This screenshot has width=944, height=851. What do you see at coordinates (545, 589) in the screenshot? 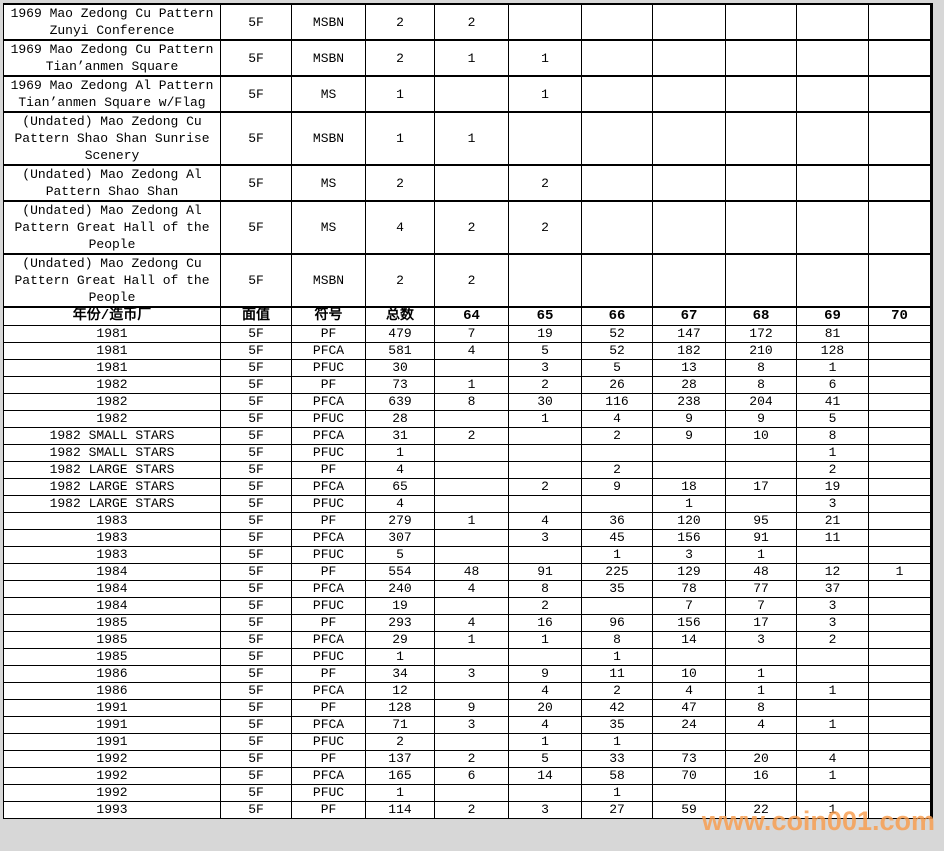
I see `grade-65-cell: 8` at bounding box center [545, 589].